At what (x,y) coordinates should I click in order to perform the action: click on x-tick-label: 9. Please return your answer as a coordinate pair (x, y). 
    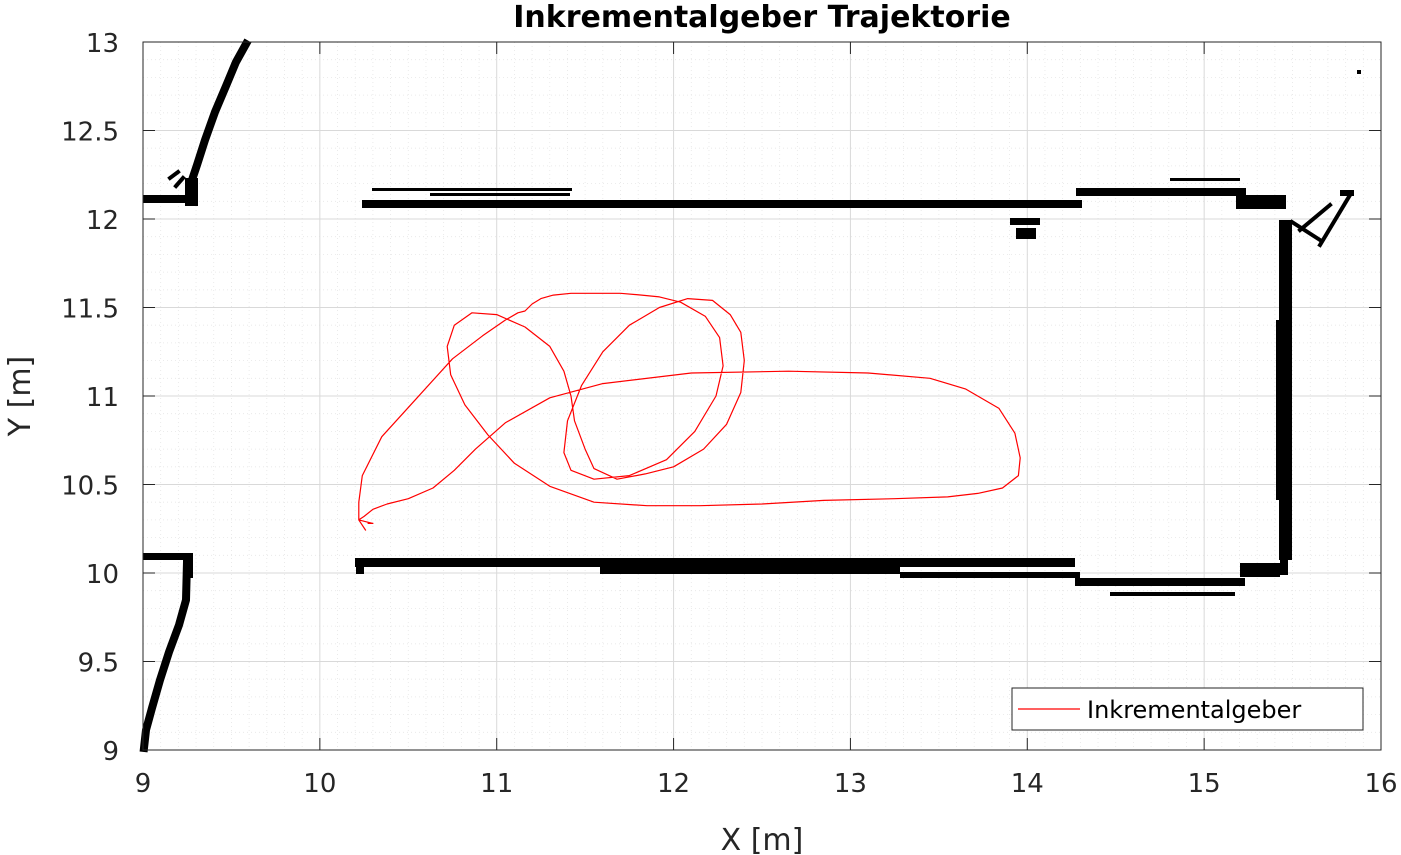
    Looking at the image, I should click on (143, 784).